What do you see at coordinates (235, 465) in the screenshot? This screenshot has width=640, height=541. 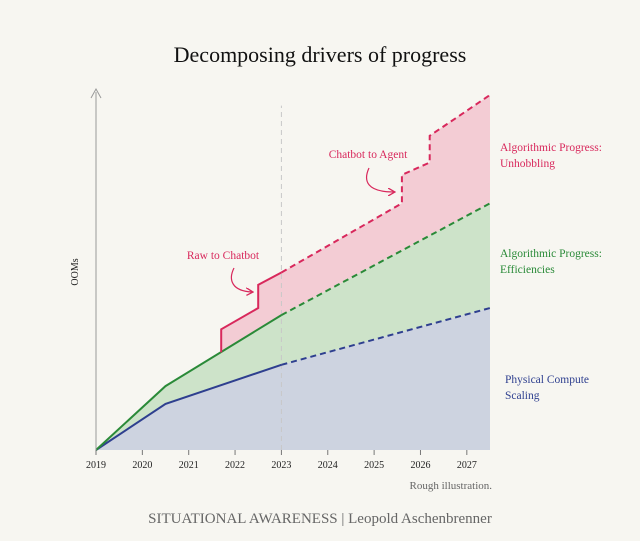 I see `x-tick-label-2022: 2022` at bounding box center [235, 465].